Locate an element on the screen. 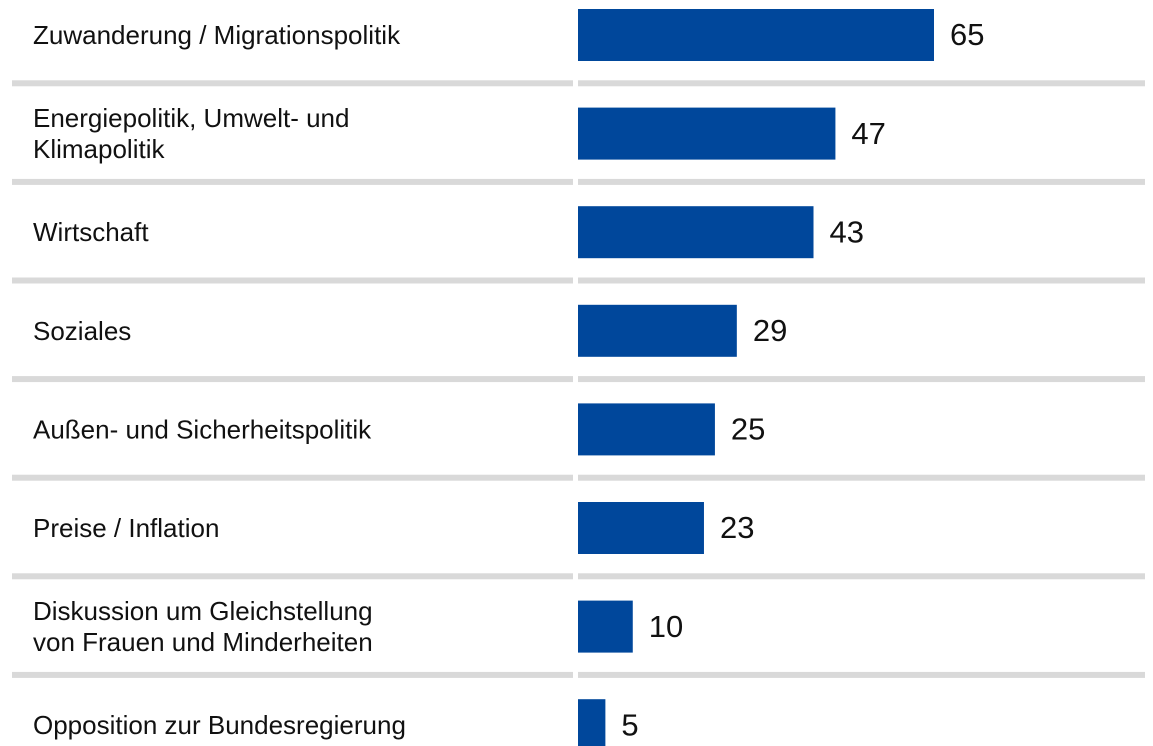 Image resolution: width=1153 pixels, height=746 pixels. category-label: Zuwanderung / Migrationspolitik is located at coordinates (217, 35).